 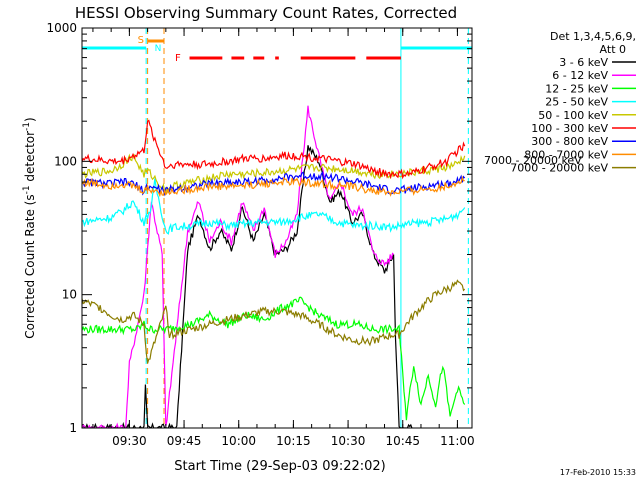 I want to click on y-axis-label: Corrected Count Rate (s-1 detector-1), so click(x=29, y=227).